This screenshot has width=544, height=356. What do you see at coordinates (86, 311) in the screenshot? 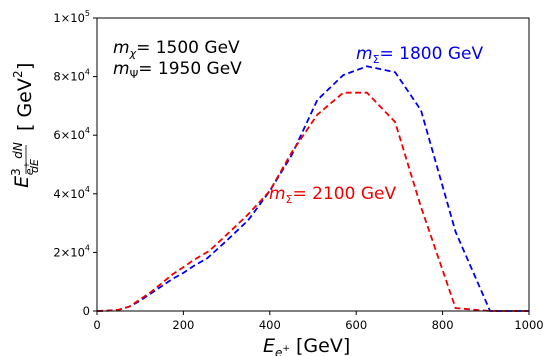
I see `y-tick-label: 0` at bounding box center [86, 311].